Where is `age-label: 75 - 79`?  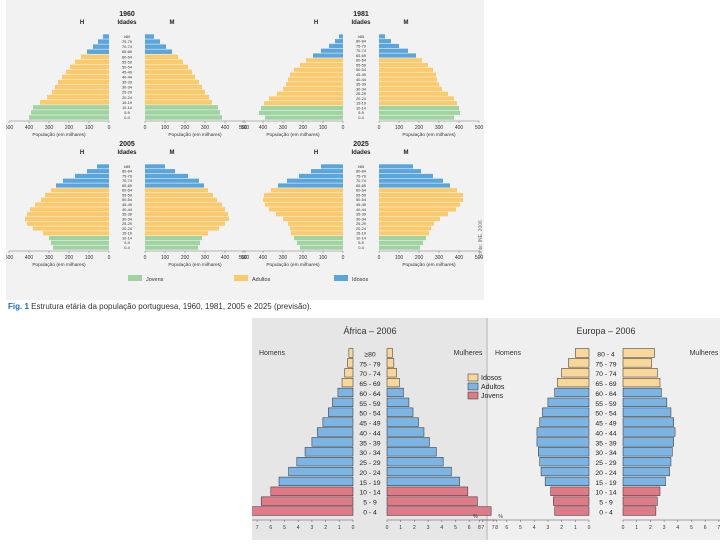 age-label: 75 - 79 is located at coordinates (369, 364).